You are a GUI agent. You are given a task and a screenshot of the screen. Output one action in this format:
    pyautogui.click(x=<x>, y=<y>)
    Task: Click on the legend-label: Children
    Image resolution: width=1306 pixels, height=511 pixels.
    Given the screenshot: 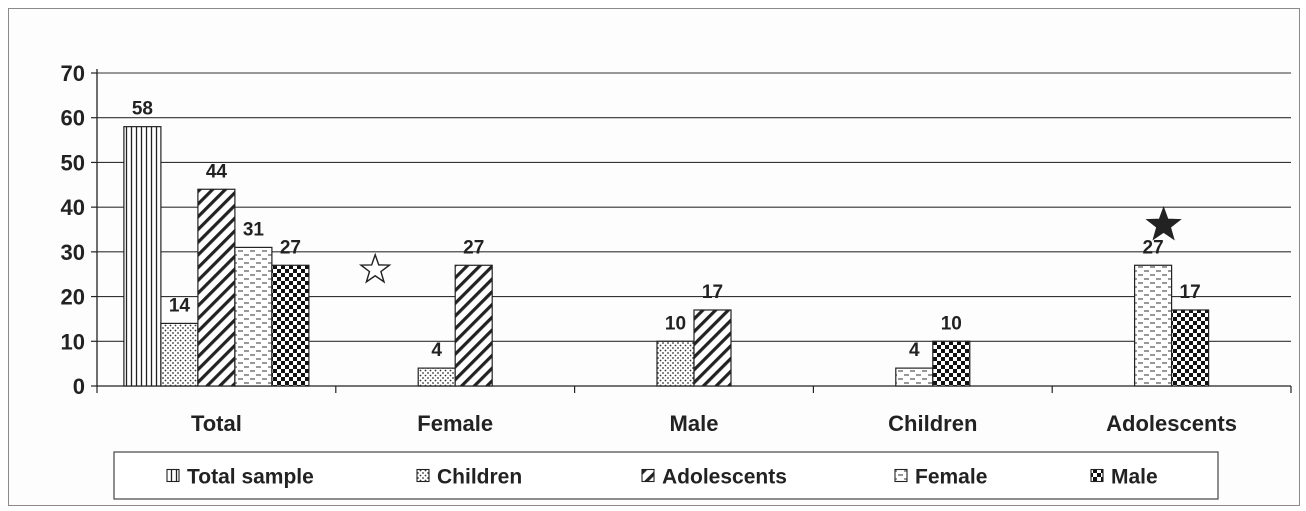 What is the action you would take?
    pyautogui.click(x=479, y=477)
    